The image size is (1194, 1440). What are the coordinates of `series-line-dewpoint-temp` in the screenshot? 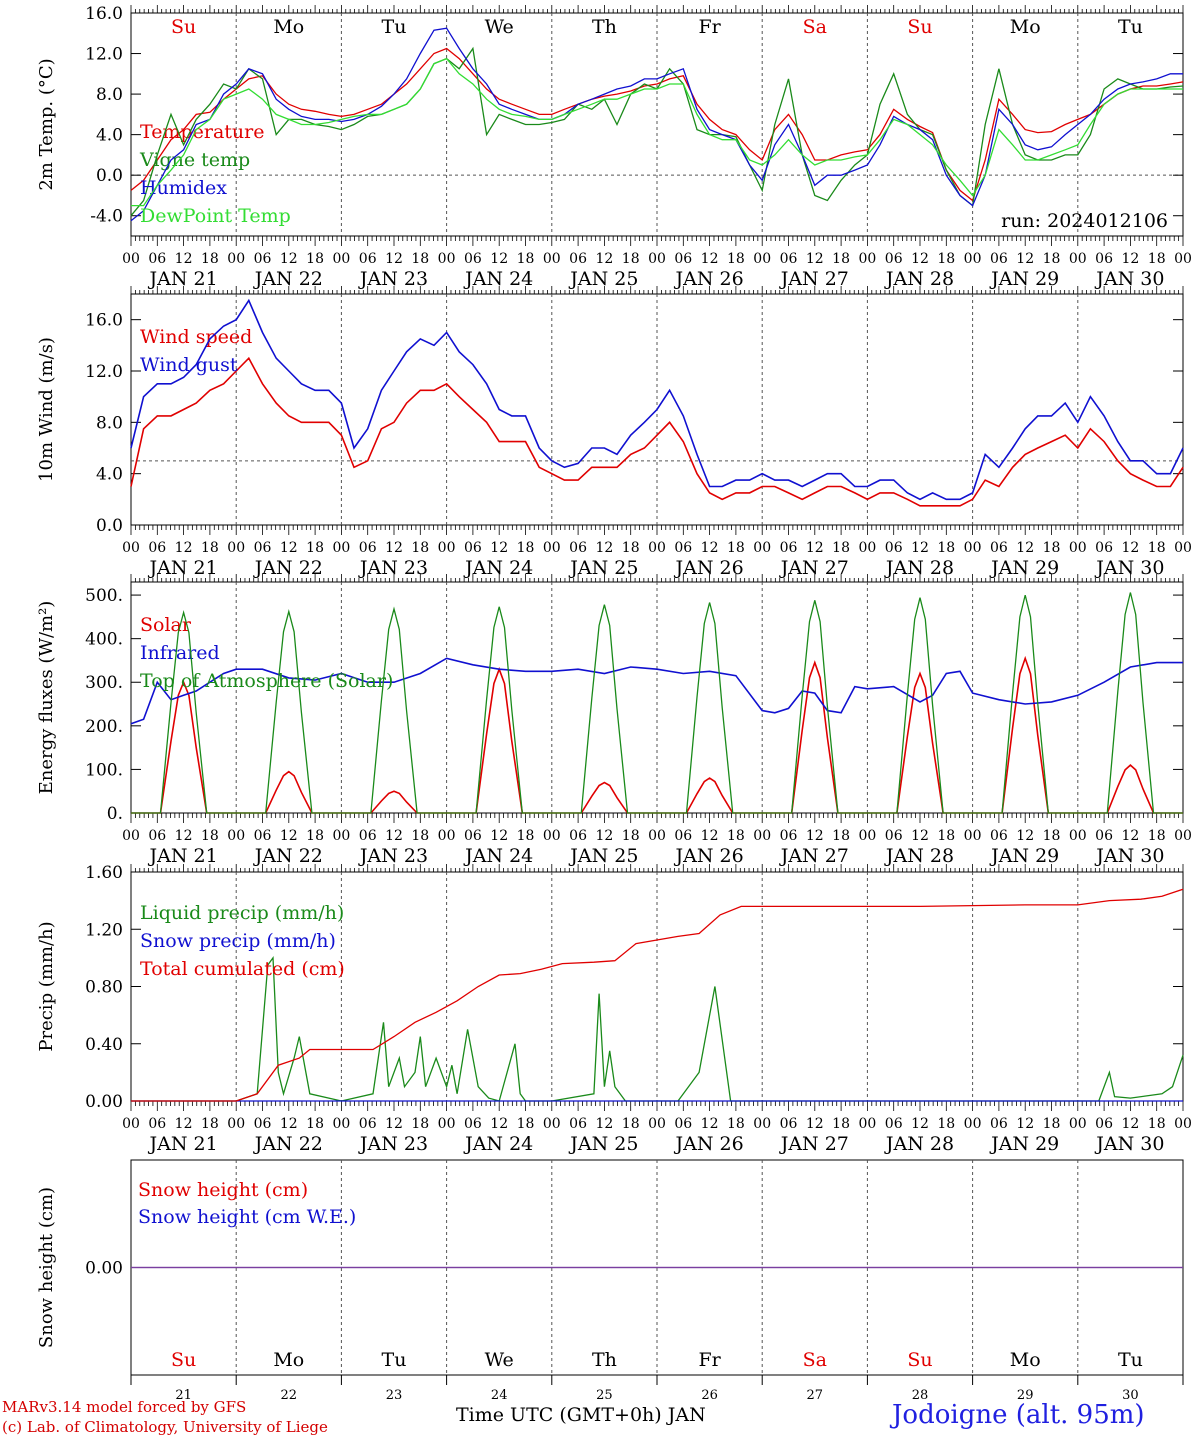 It's located at (657, 132).